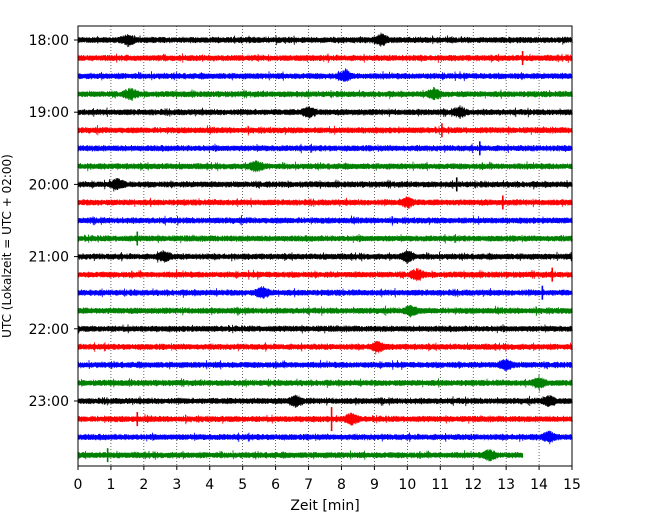  I want to click on x-tick-label: 7, so click(308, 485).